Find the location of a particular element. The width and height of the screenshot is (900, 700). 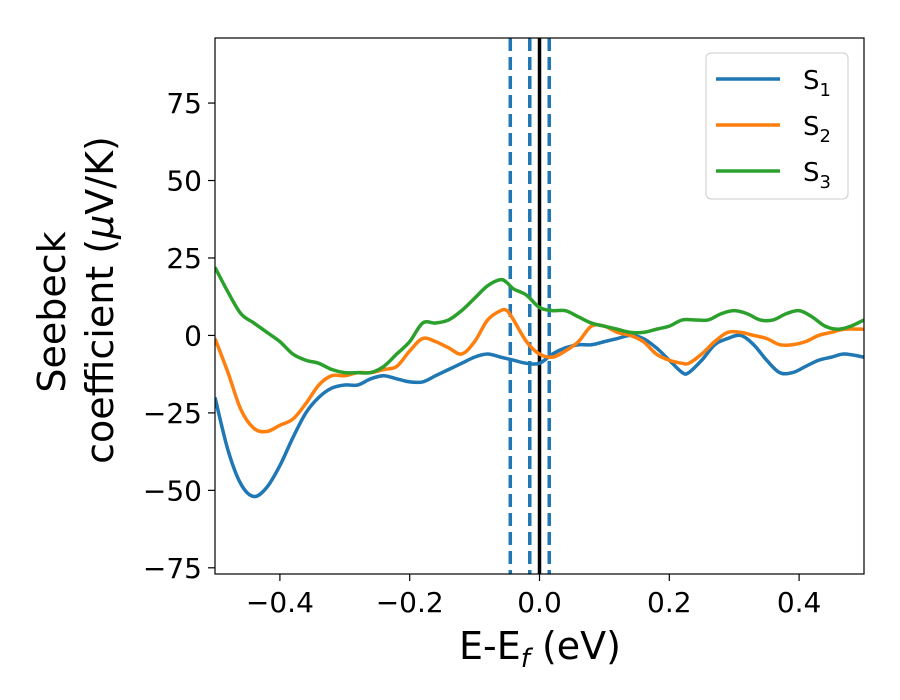

y-tick-label: 75 is located at coordinates (184, 103).